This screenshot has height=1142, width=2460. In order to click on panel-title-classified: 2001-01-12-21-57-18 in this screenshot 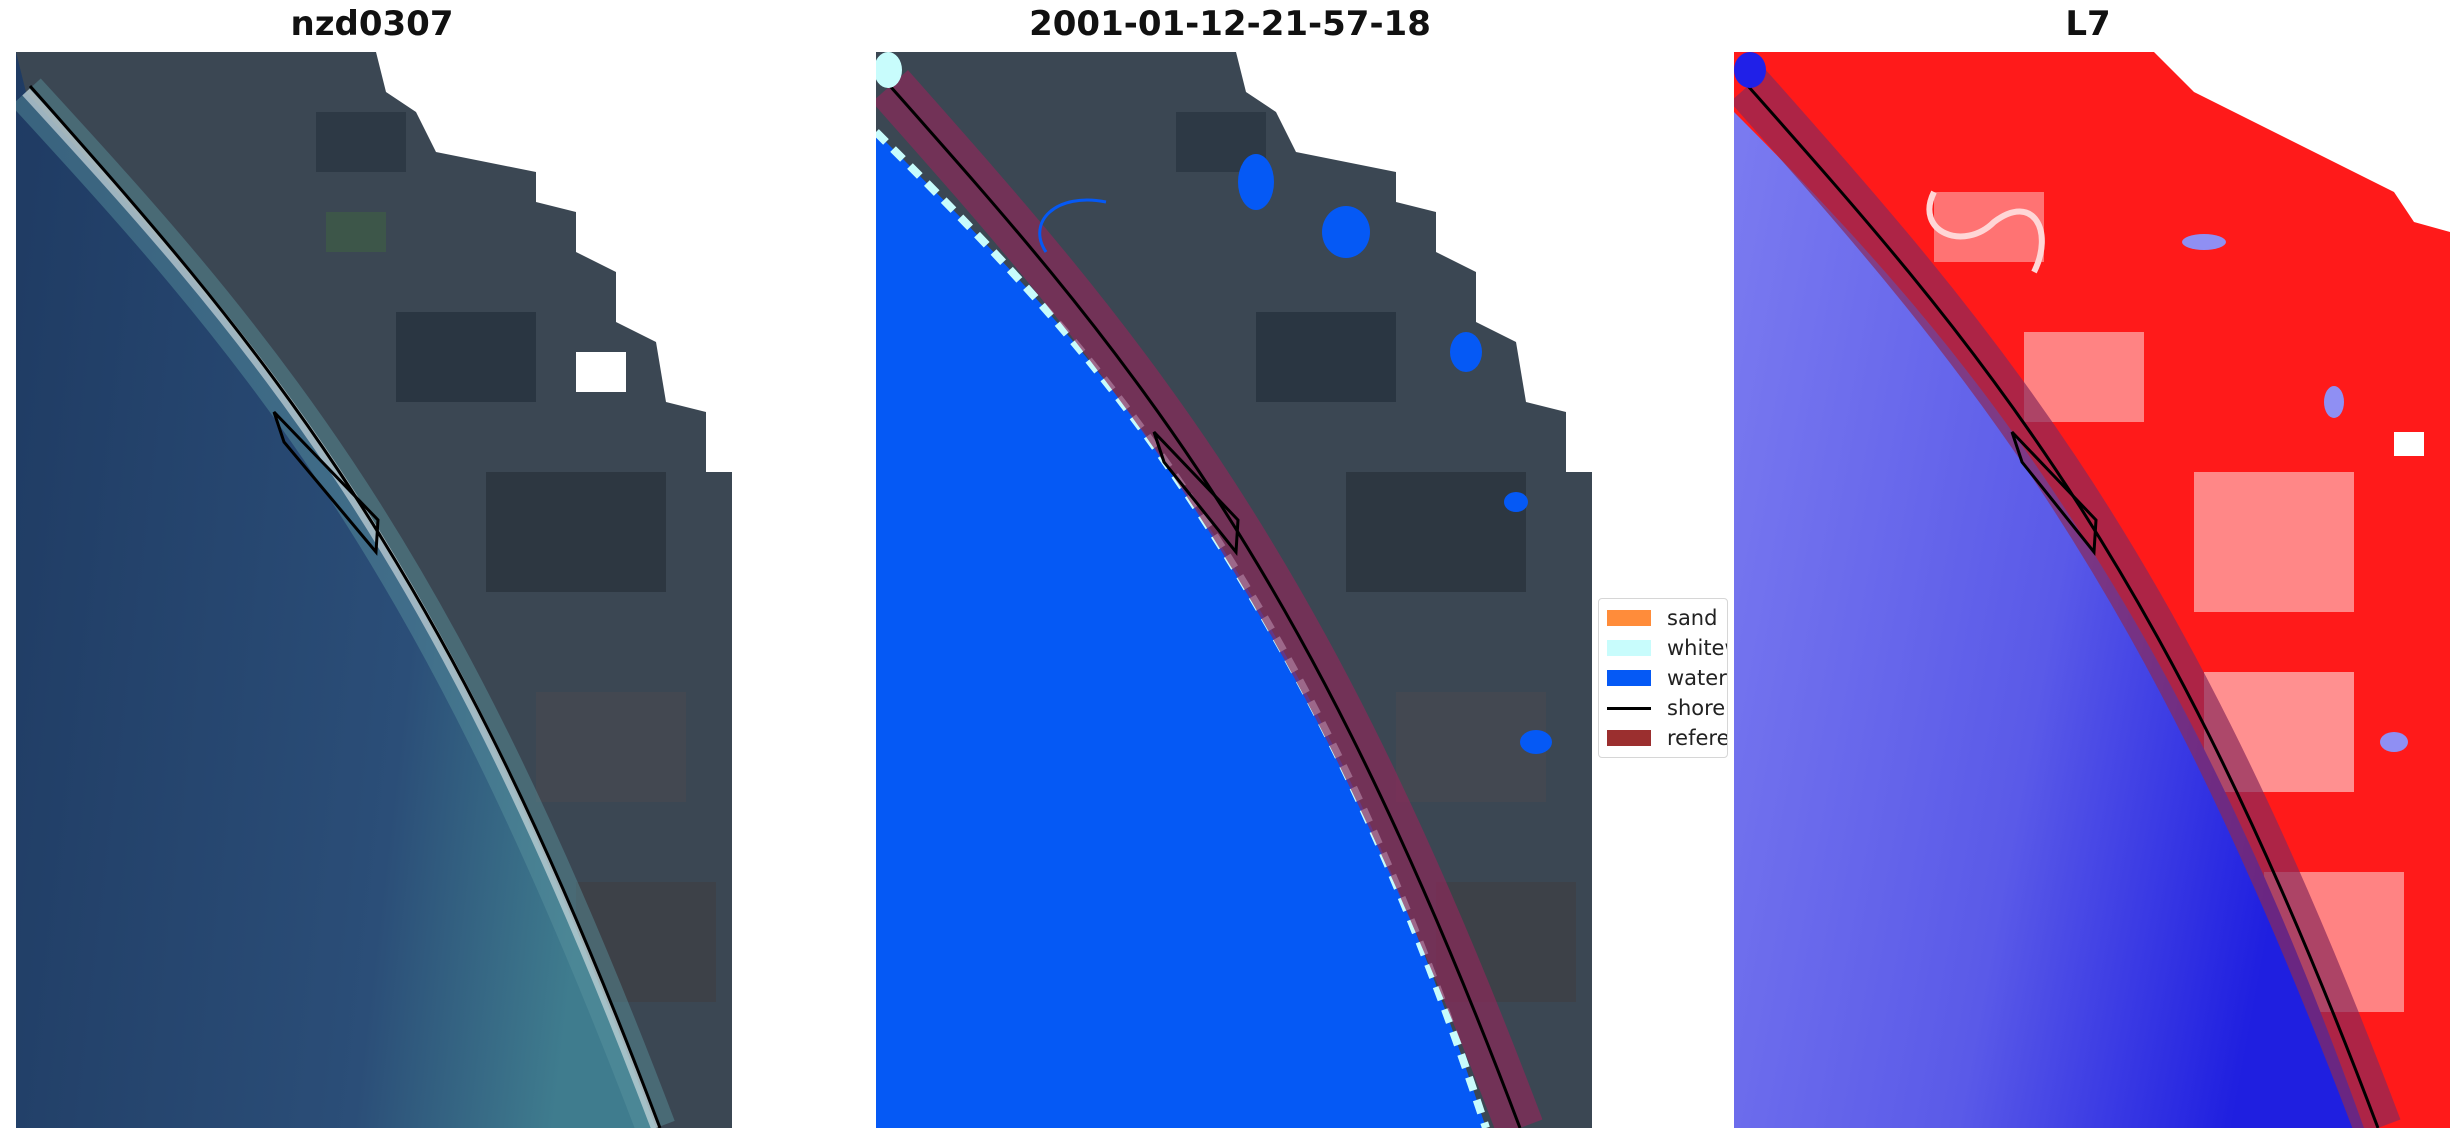, I will do `click(1230, 24)`.